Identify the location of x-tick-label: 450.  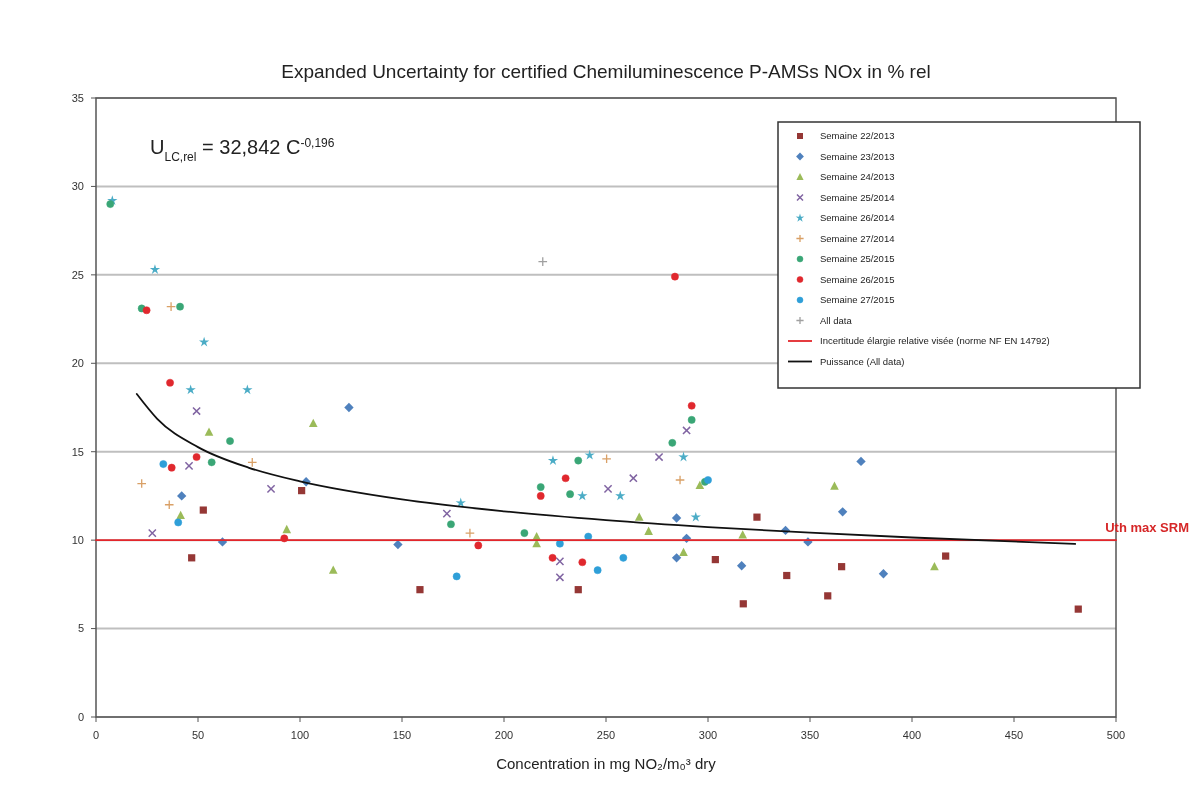
(1014, 735).